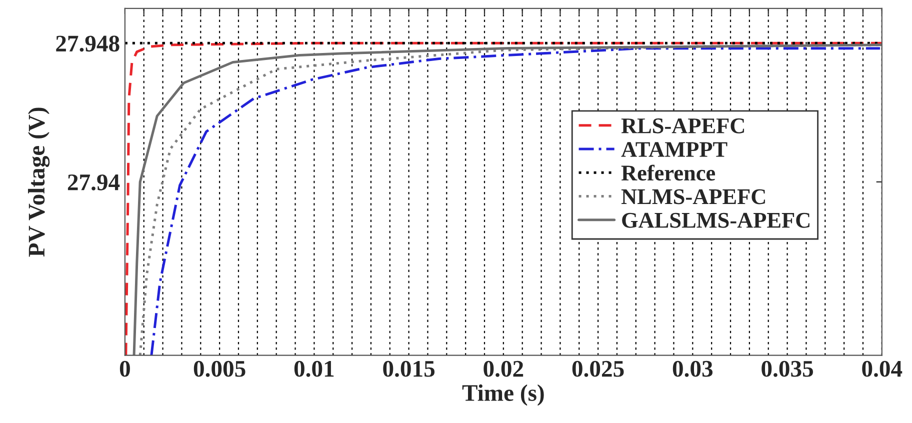 Image resolution: width=912 pixels, height=423 pixels. What do you see at coordinates (674, 149) in the screenshot?
I see `legend-label: ATAMPPT` at bounding box center [674, 149].